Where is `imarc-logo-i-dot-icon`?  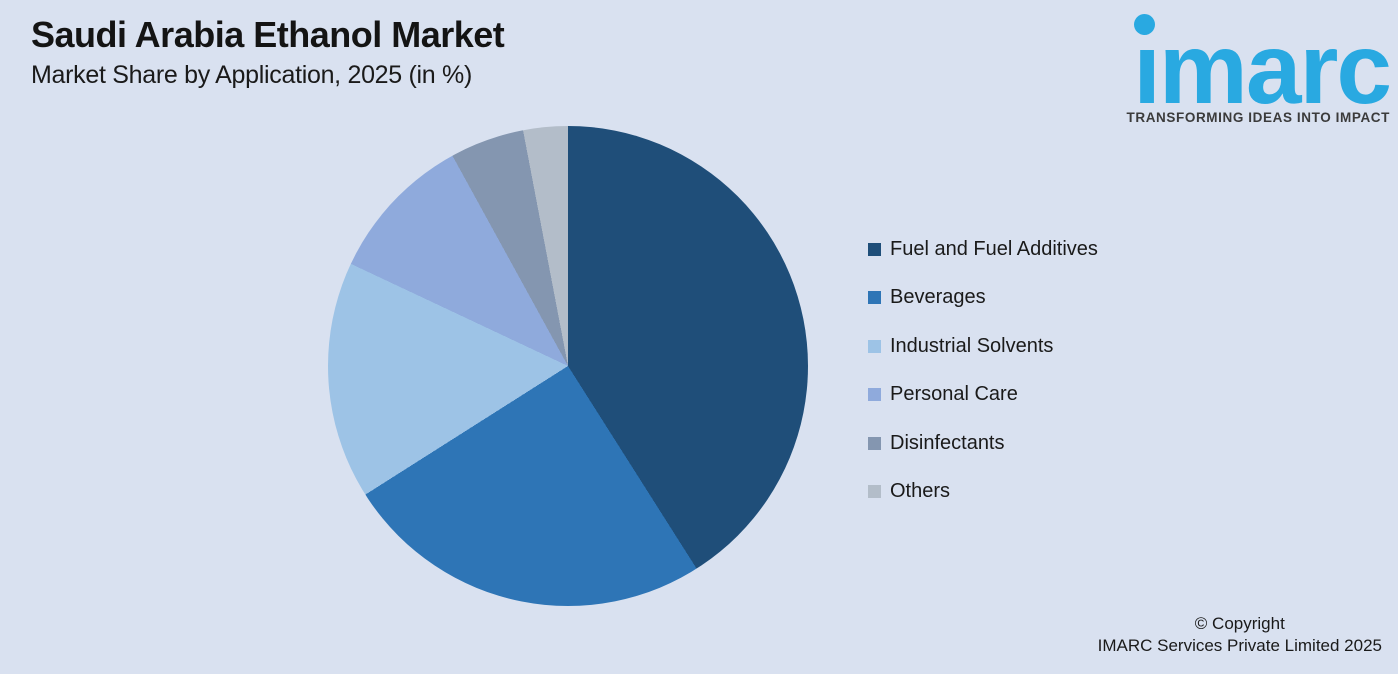 imarc-logo-i-dot-icon is located at coordinates (1144, 24).